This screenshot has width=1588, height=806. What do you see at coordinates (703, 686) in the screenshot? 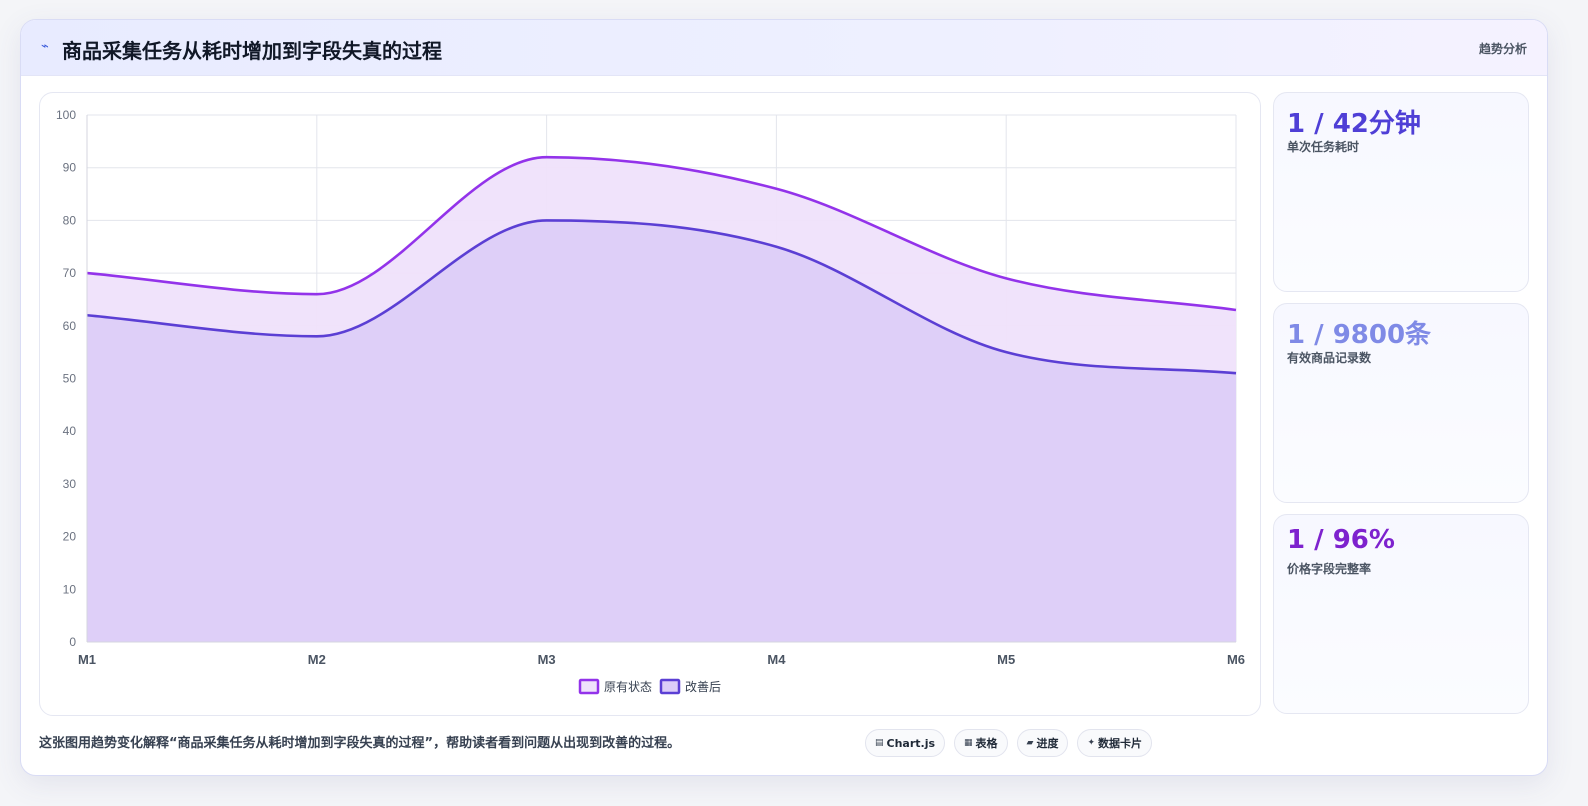
I see `legend-label: 改善后` at bounding box center [703, 686].